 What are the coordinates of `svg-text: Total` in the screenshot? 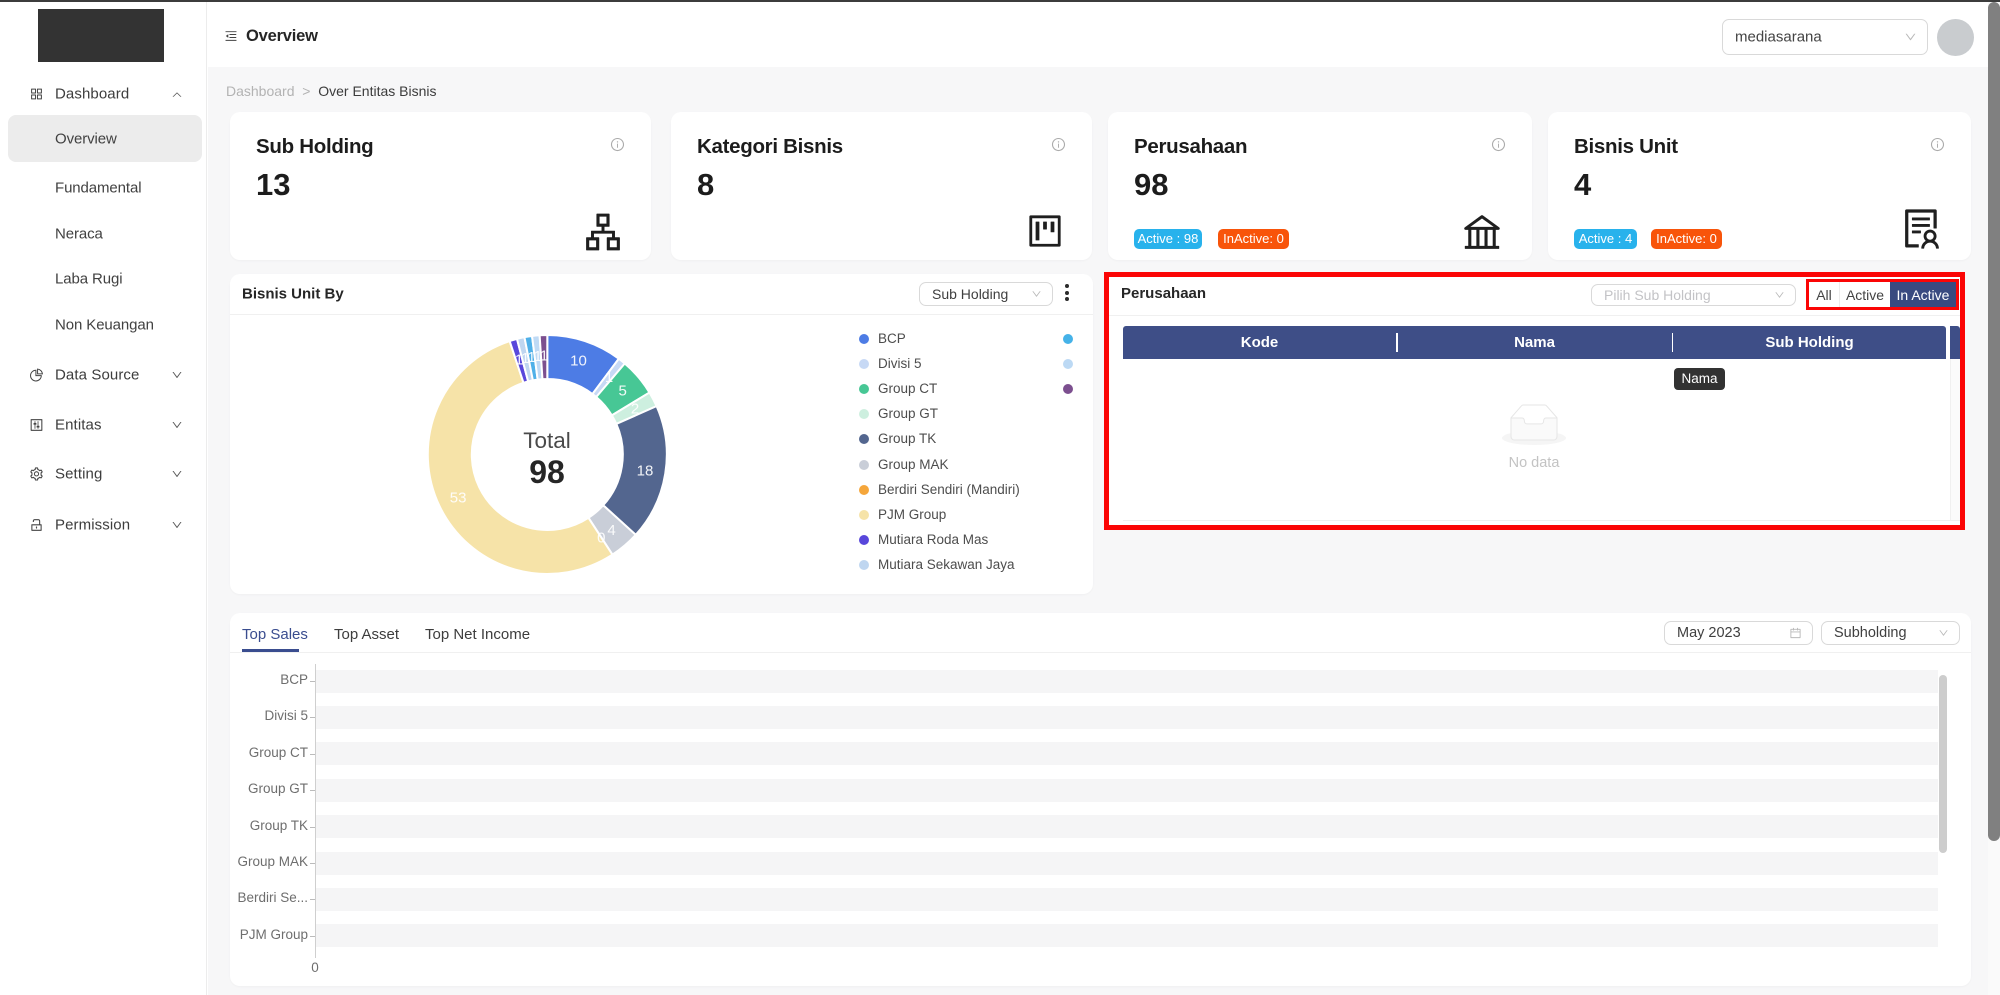 It's located at (547, 440).